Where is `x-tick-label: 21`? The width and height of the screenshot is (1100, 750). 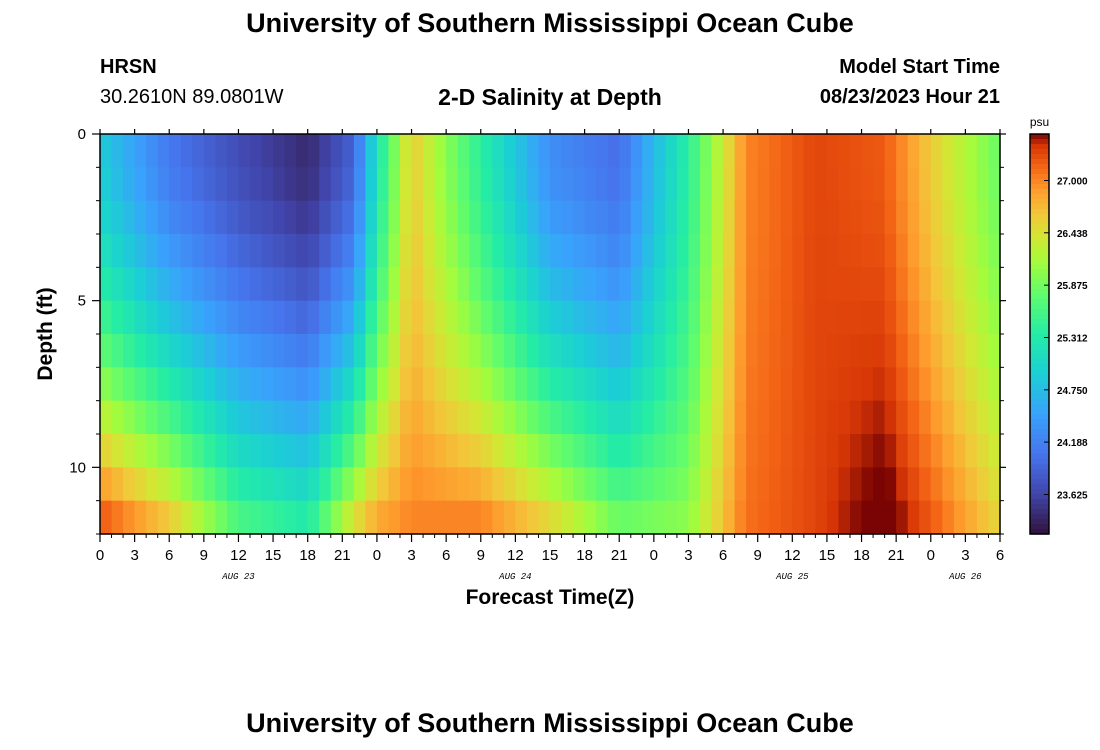 x-tick-label: 21 is located at coordinates (342, 555).